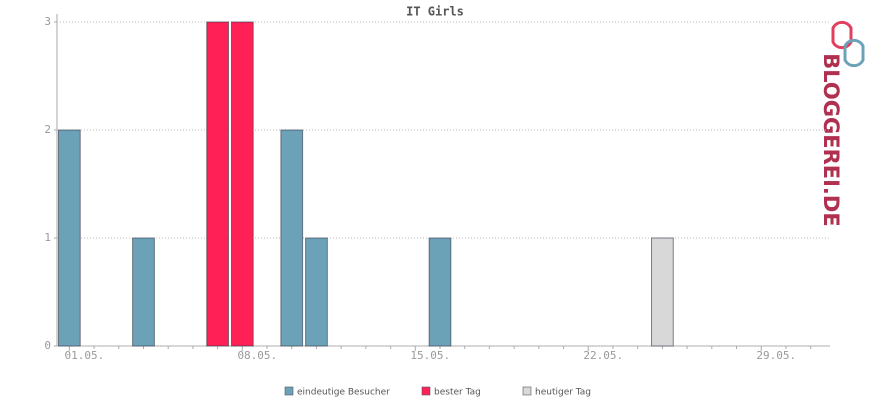  Describe the element at coordinates (343, 393) in the screenshot. I see `legend-label: eindeutige Besucher` at that location.